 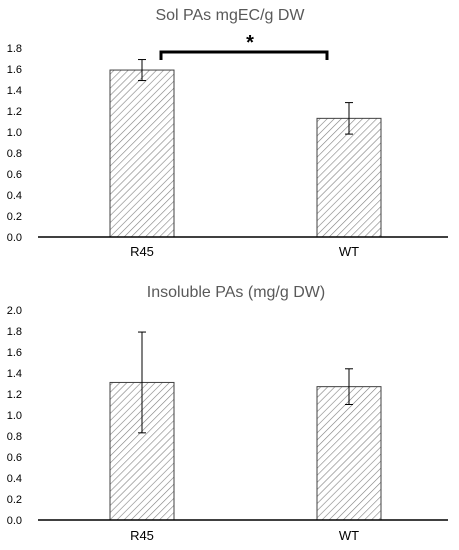 What do you see at coordinates (14, 311) in the screenshot?
I see `y-tick-label: 2.0` at bounding box center [14, 311].